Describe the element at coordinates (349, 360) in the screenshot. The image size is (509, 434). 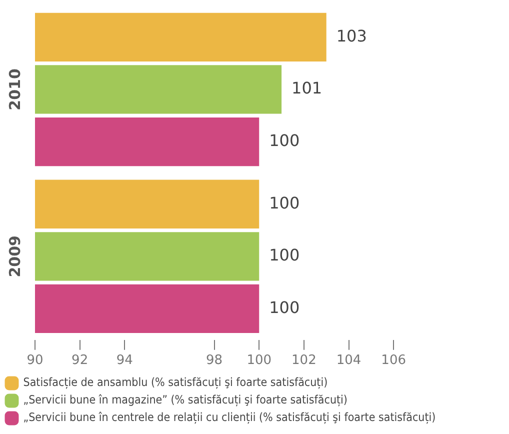
I see `x-tick-label: 104` at that location.